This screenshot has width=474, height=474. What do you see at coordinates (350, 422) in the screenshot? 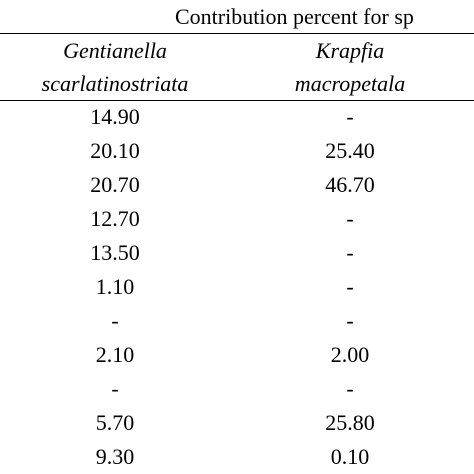
I see `table-cell: 25.80` at bounding box center [350, 422].